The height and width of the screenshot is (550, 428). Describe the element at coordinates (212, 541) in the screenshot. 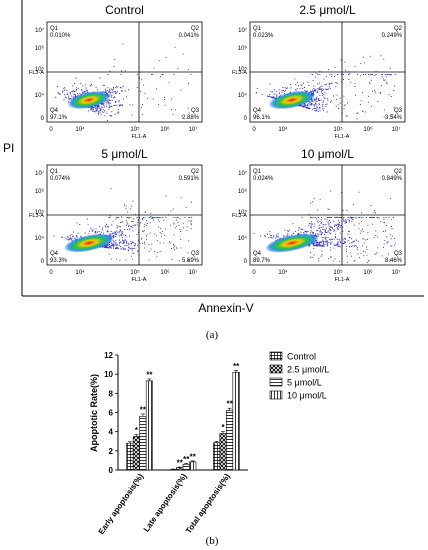

I see `caption-b: (b)` at that location.